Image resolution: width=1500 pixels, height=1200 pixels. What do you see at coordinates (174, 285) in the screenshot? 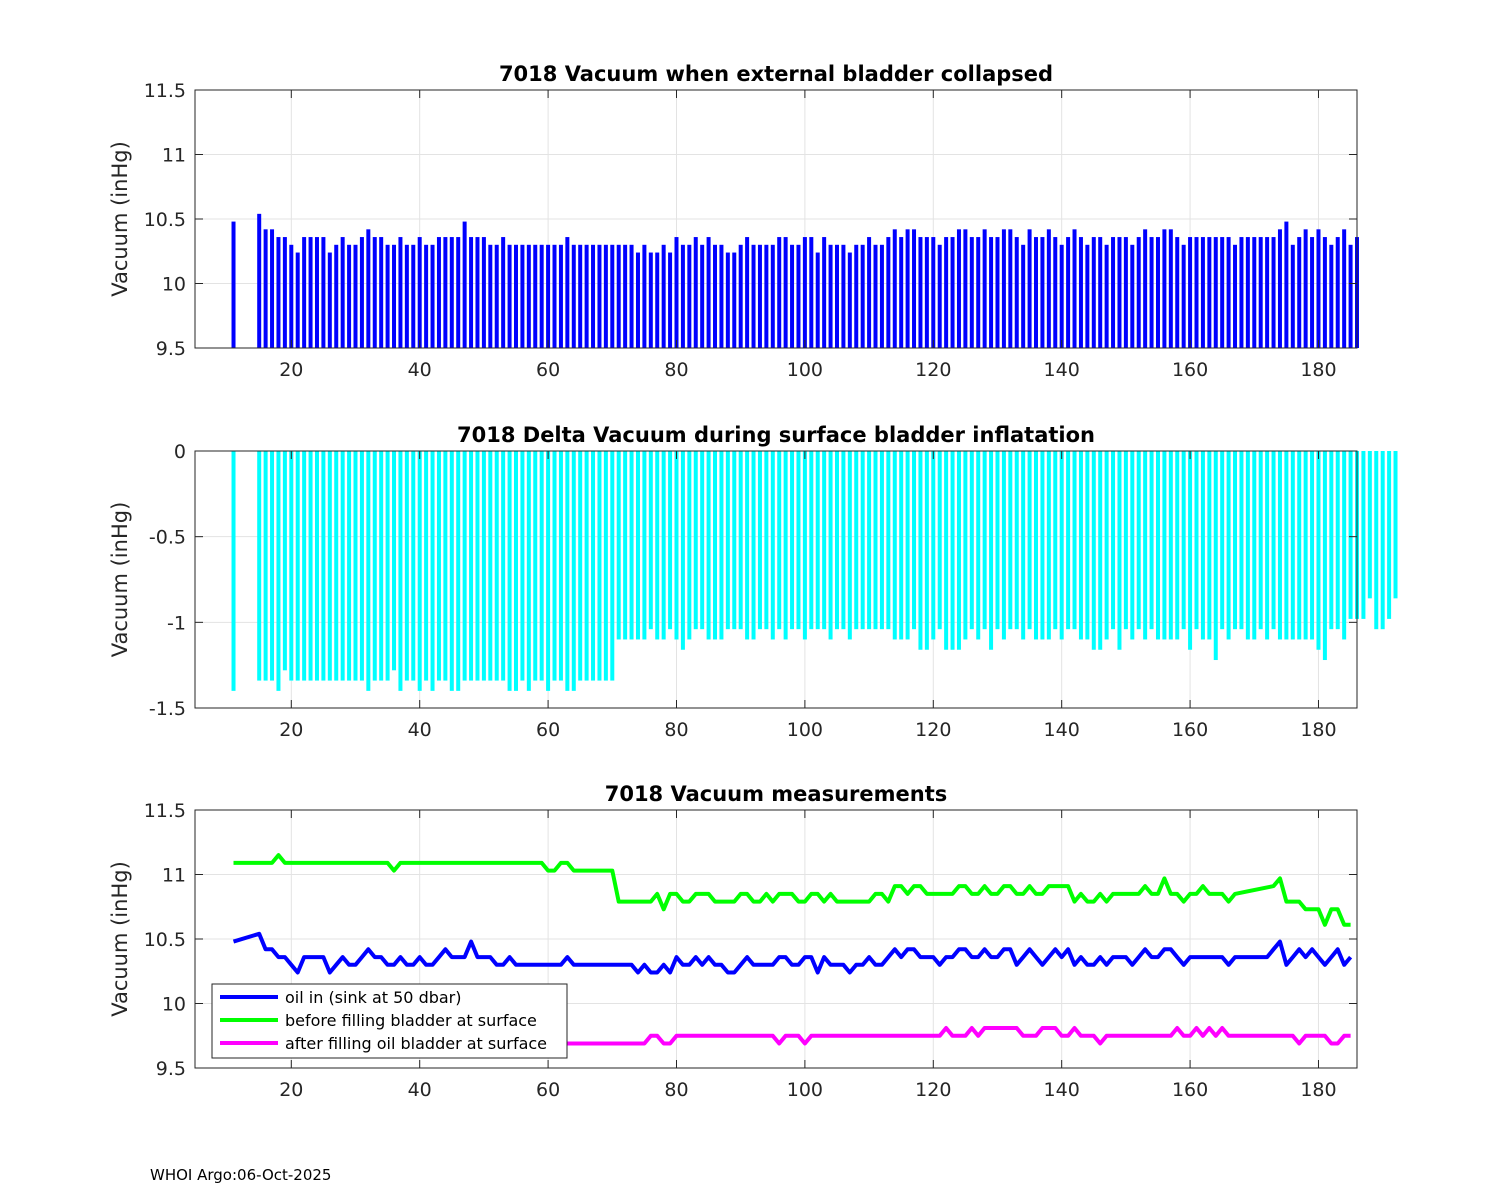
I see `y-tick-label: 10` at bounding box center [174, 285].